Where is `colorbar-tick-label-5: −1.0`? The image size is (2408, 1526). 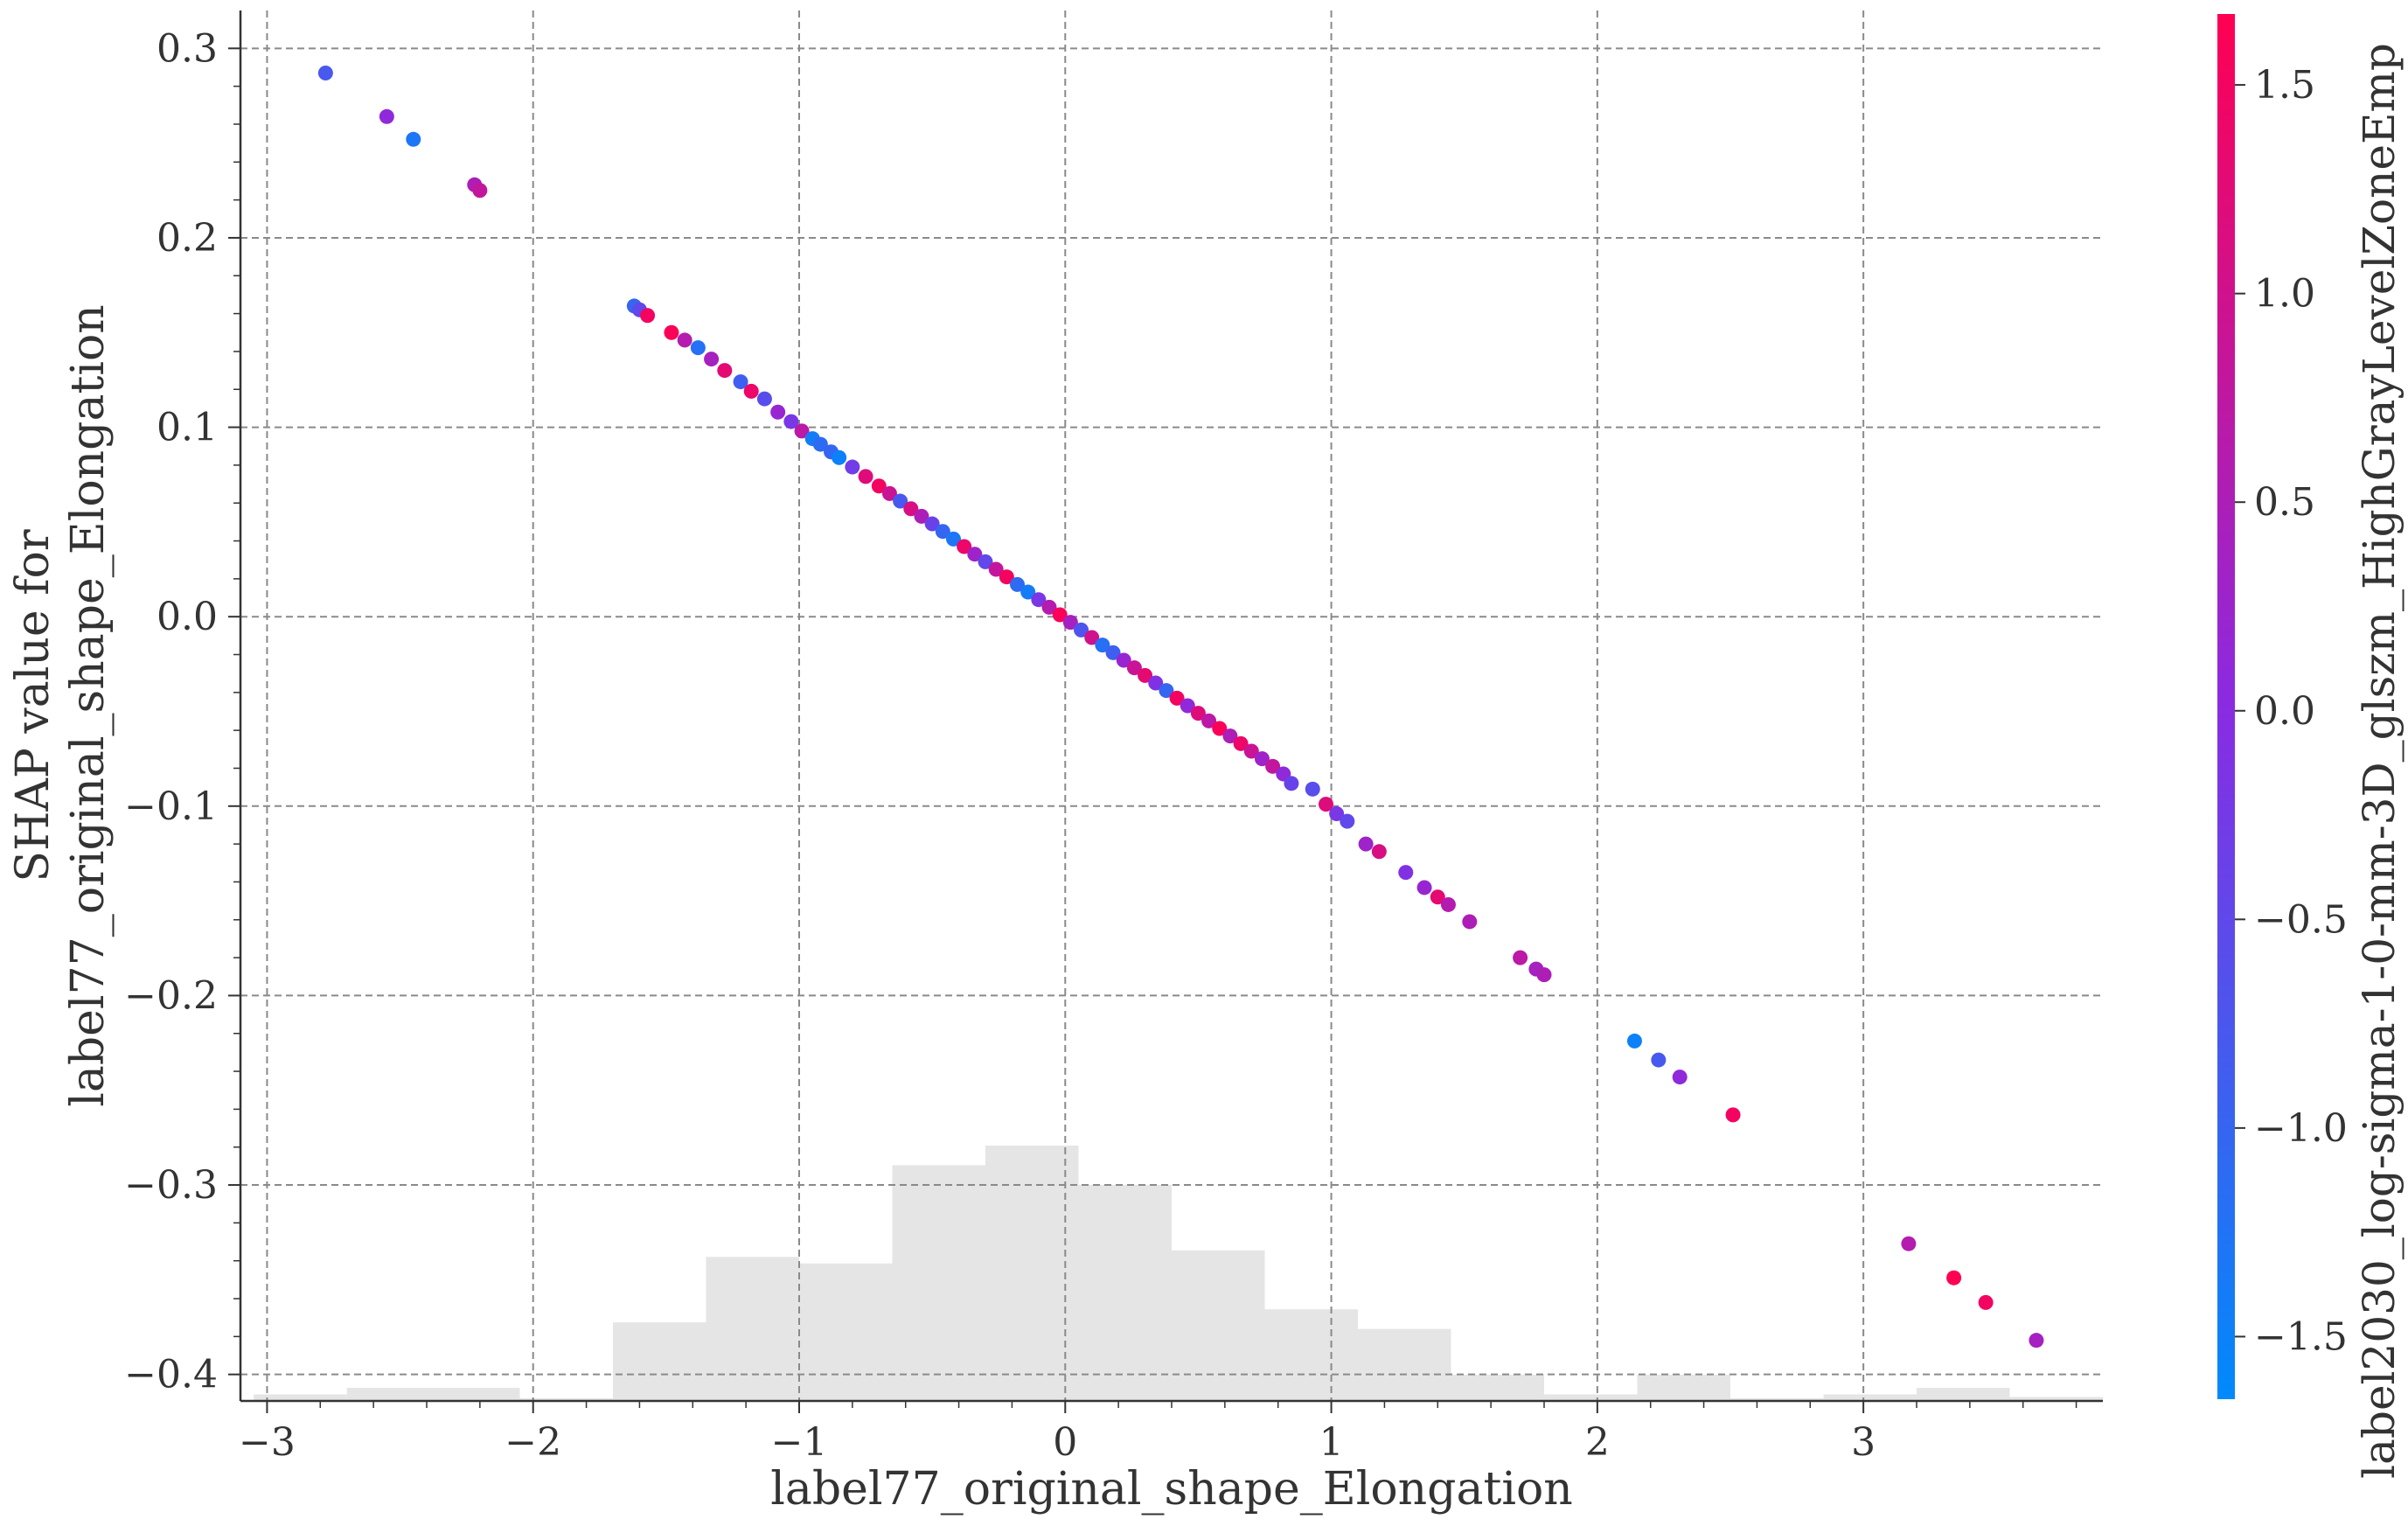 colorbar-tick-label-5: −1.0 is located at coordinates (2301, 1128).